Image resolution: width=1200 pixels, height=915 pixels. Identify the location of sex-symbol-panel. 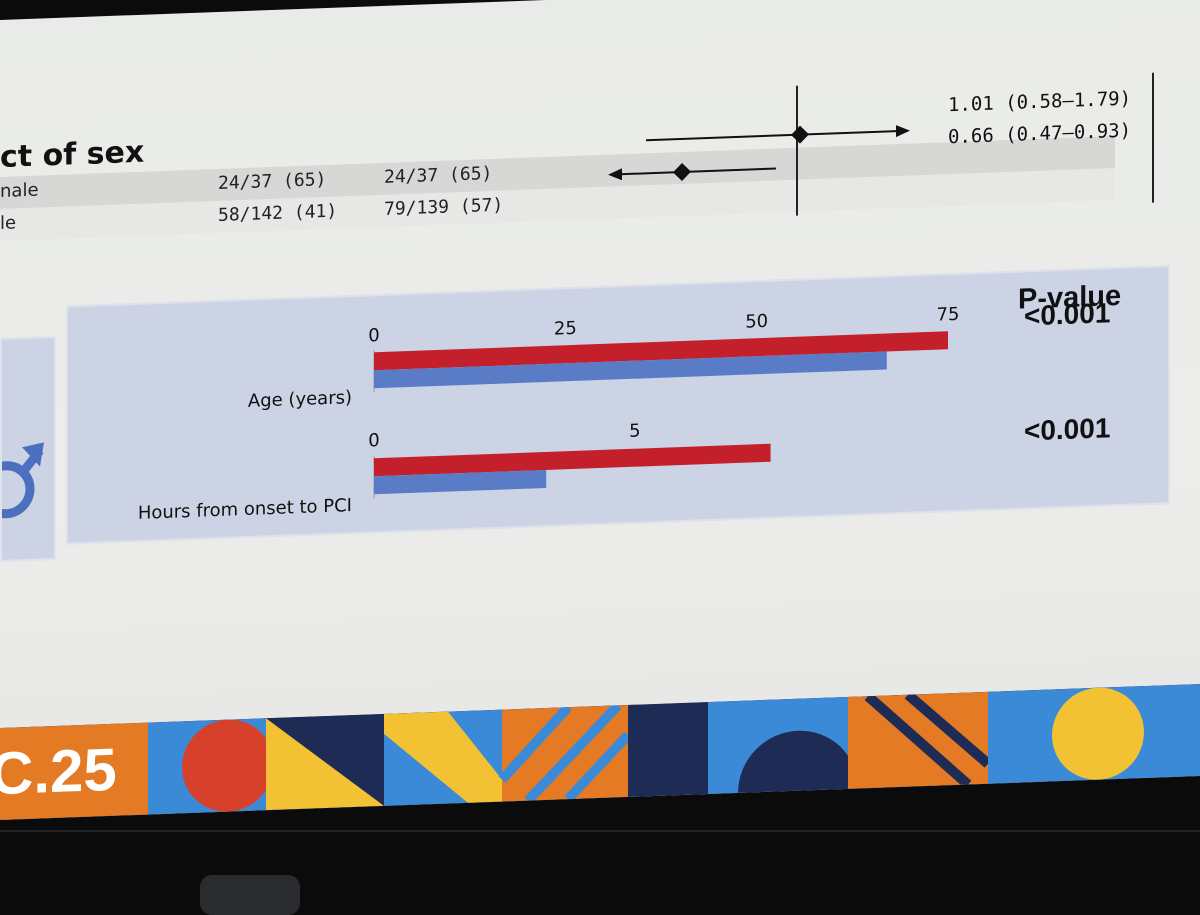
(28, 448).